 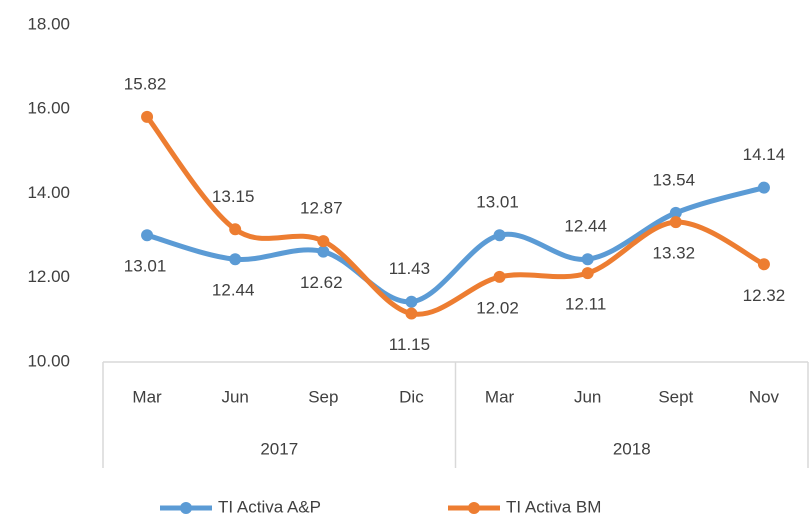 I want to click on data-label: 12.87, so click(x=321, y=208).